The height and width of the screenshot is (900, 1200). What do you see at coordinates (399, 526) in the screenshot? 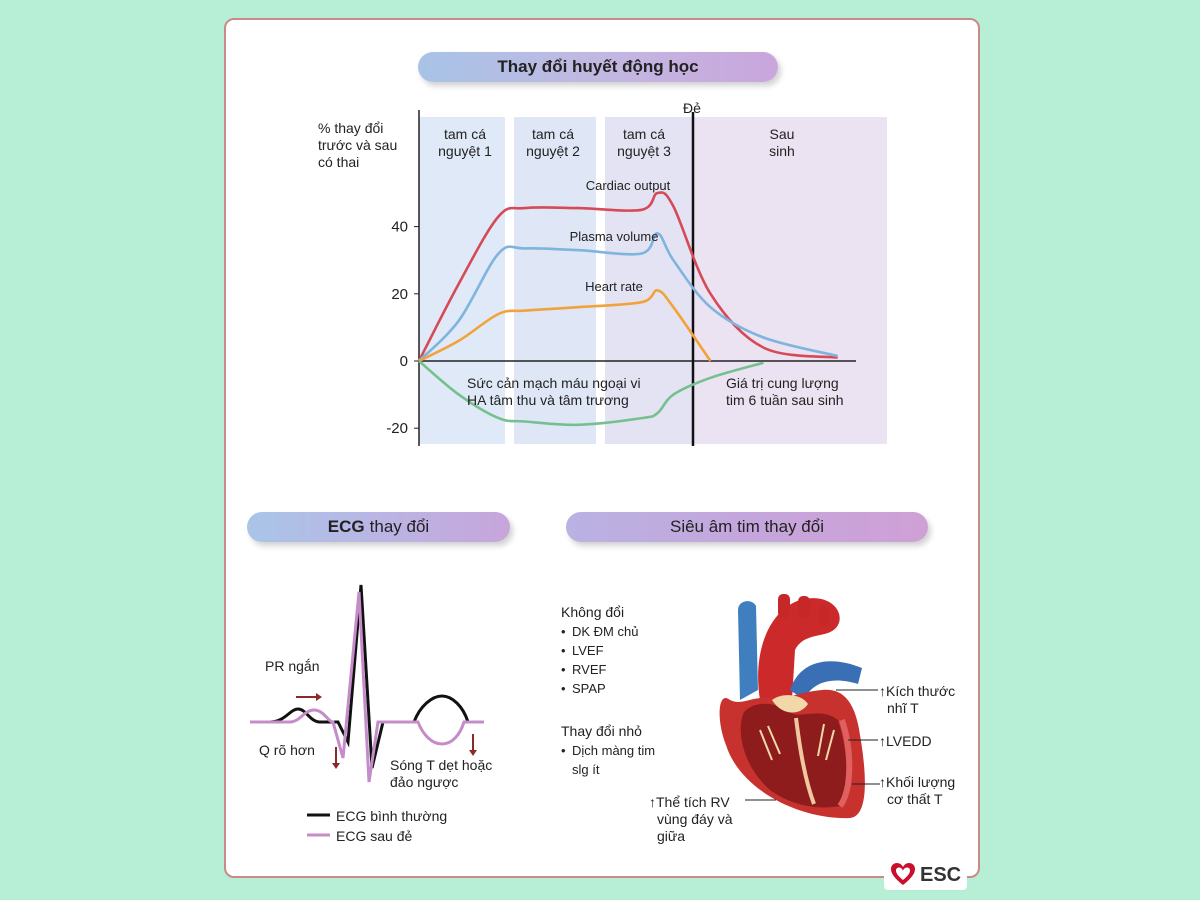
I see `ecg-title-rest: thay đổi` at bounding box center [399, 526].